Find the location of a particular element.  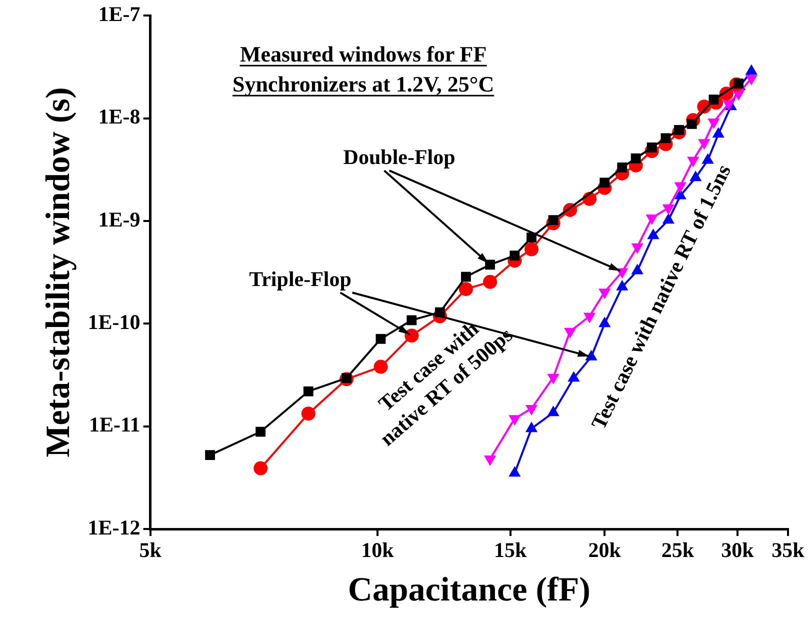

x-tick-label: 20k is located at coordinates (605, 550).